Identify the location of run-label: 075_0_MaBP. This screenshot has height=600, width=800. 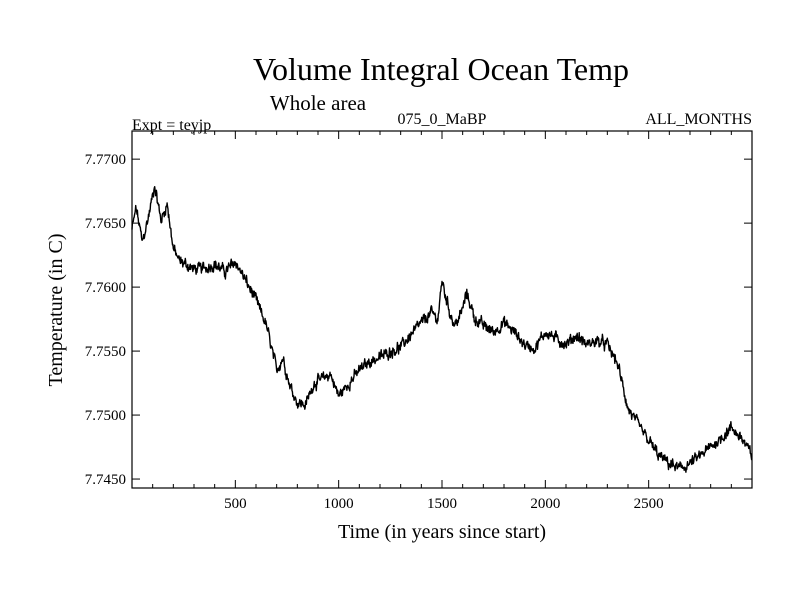
(442, 119).